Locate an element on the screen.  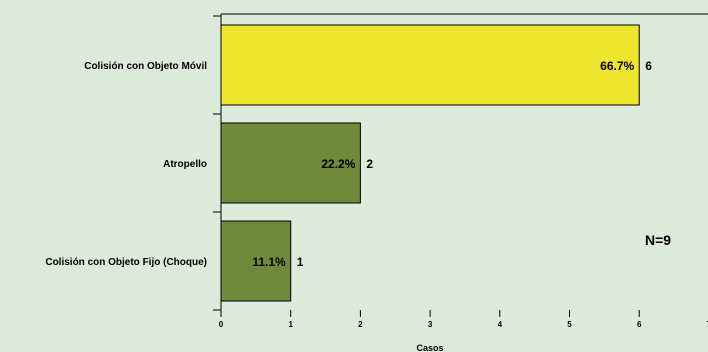
percent-label: 22.2% is located at coordinates (338, 164).